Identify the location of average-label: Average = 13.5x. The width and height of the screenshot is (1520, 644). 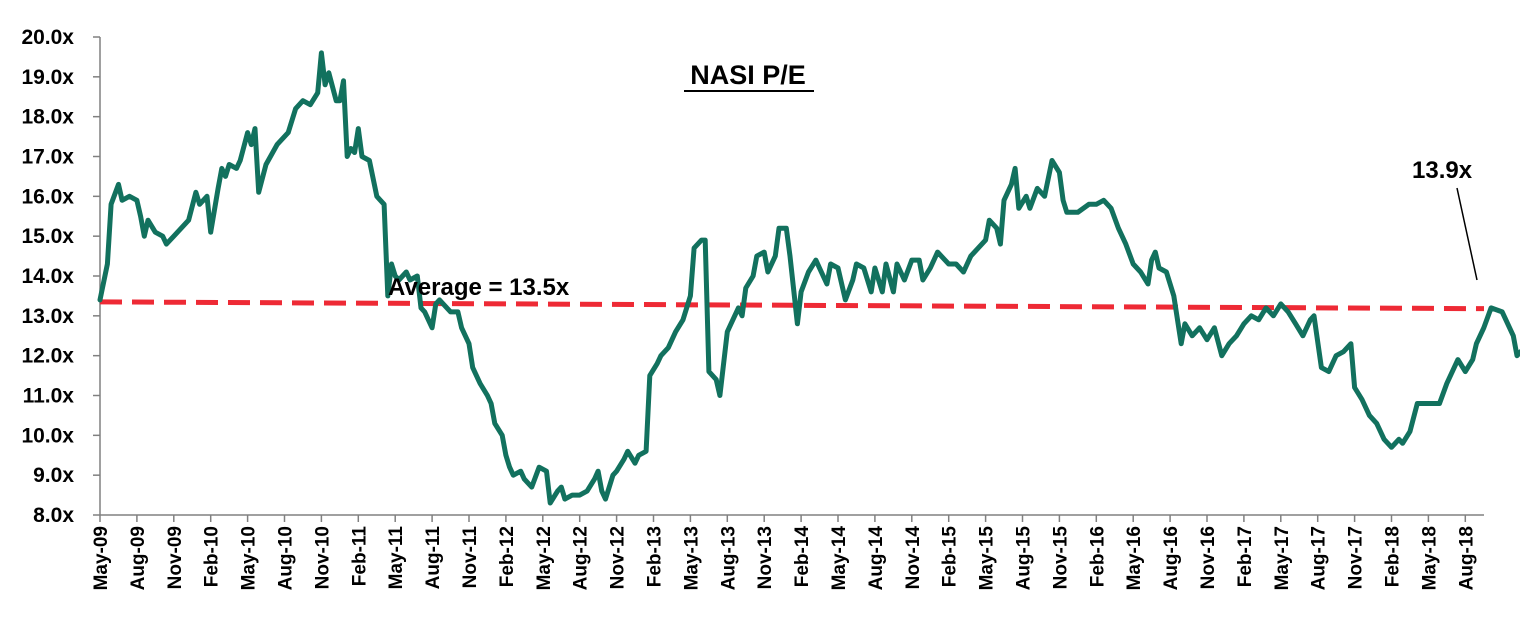
(479, 287).